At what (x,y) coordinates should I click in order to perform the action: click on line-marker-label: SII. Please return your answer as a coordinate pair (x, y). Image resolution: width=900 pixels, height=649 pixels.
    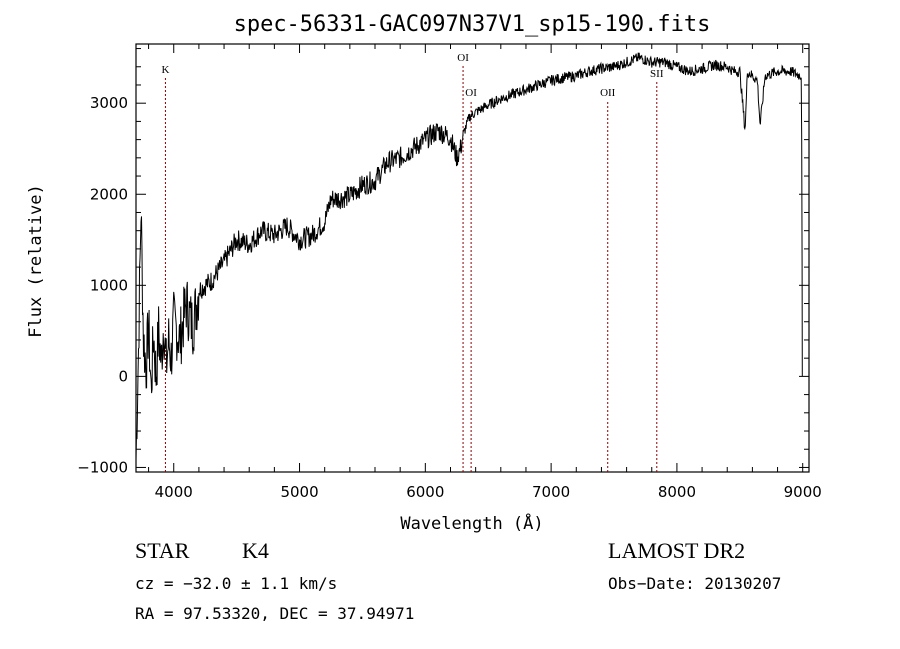
    Looking at the image, I should click on (657, 74).